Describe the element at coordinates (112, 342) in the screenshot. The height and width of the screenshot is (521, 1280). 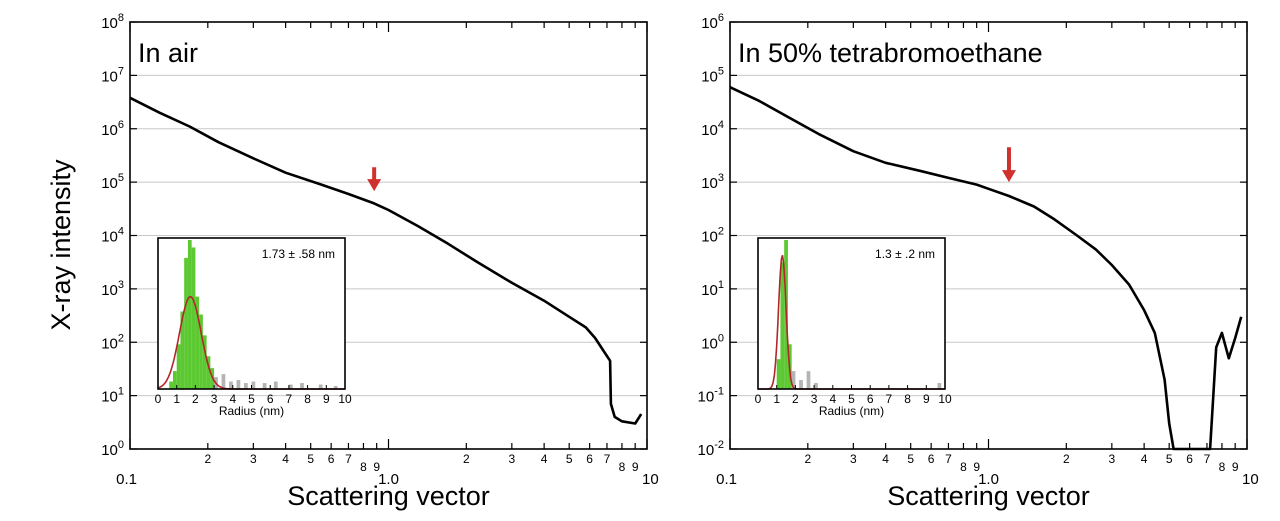
I see `y-tick-label: 10²` at that location.